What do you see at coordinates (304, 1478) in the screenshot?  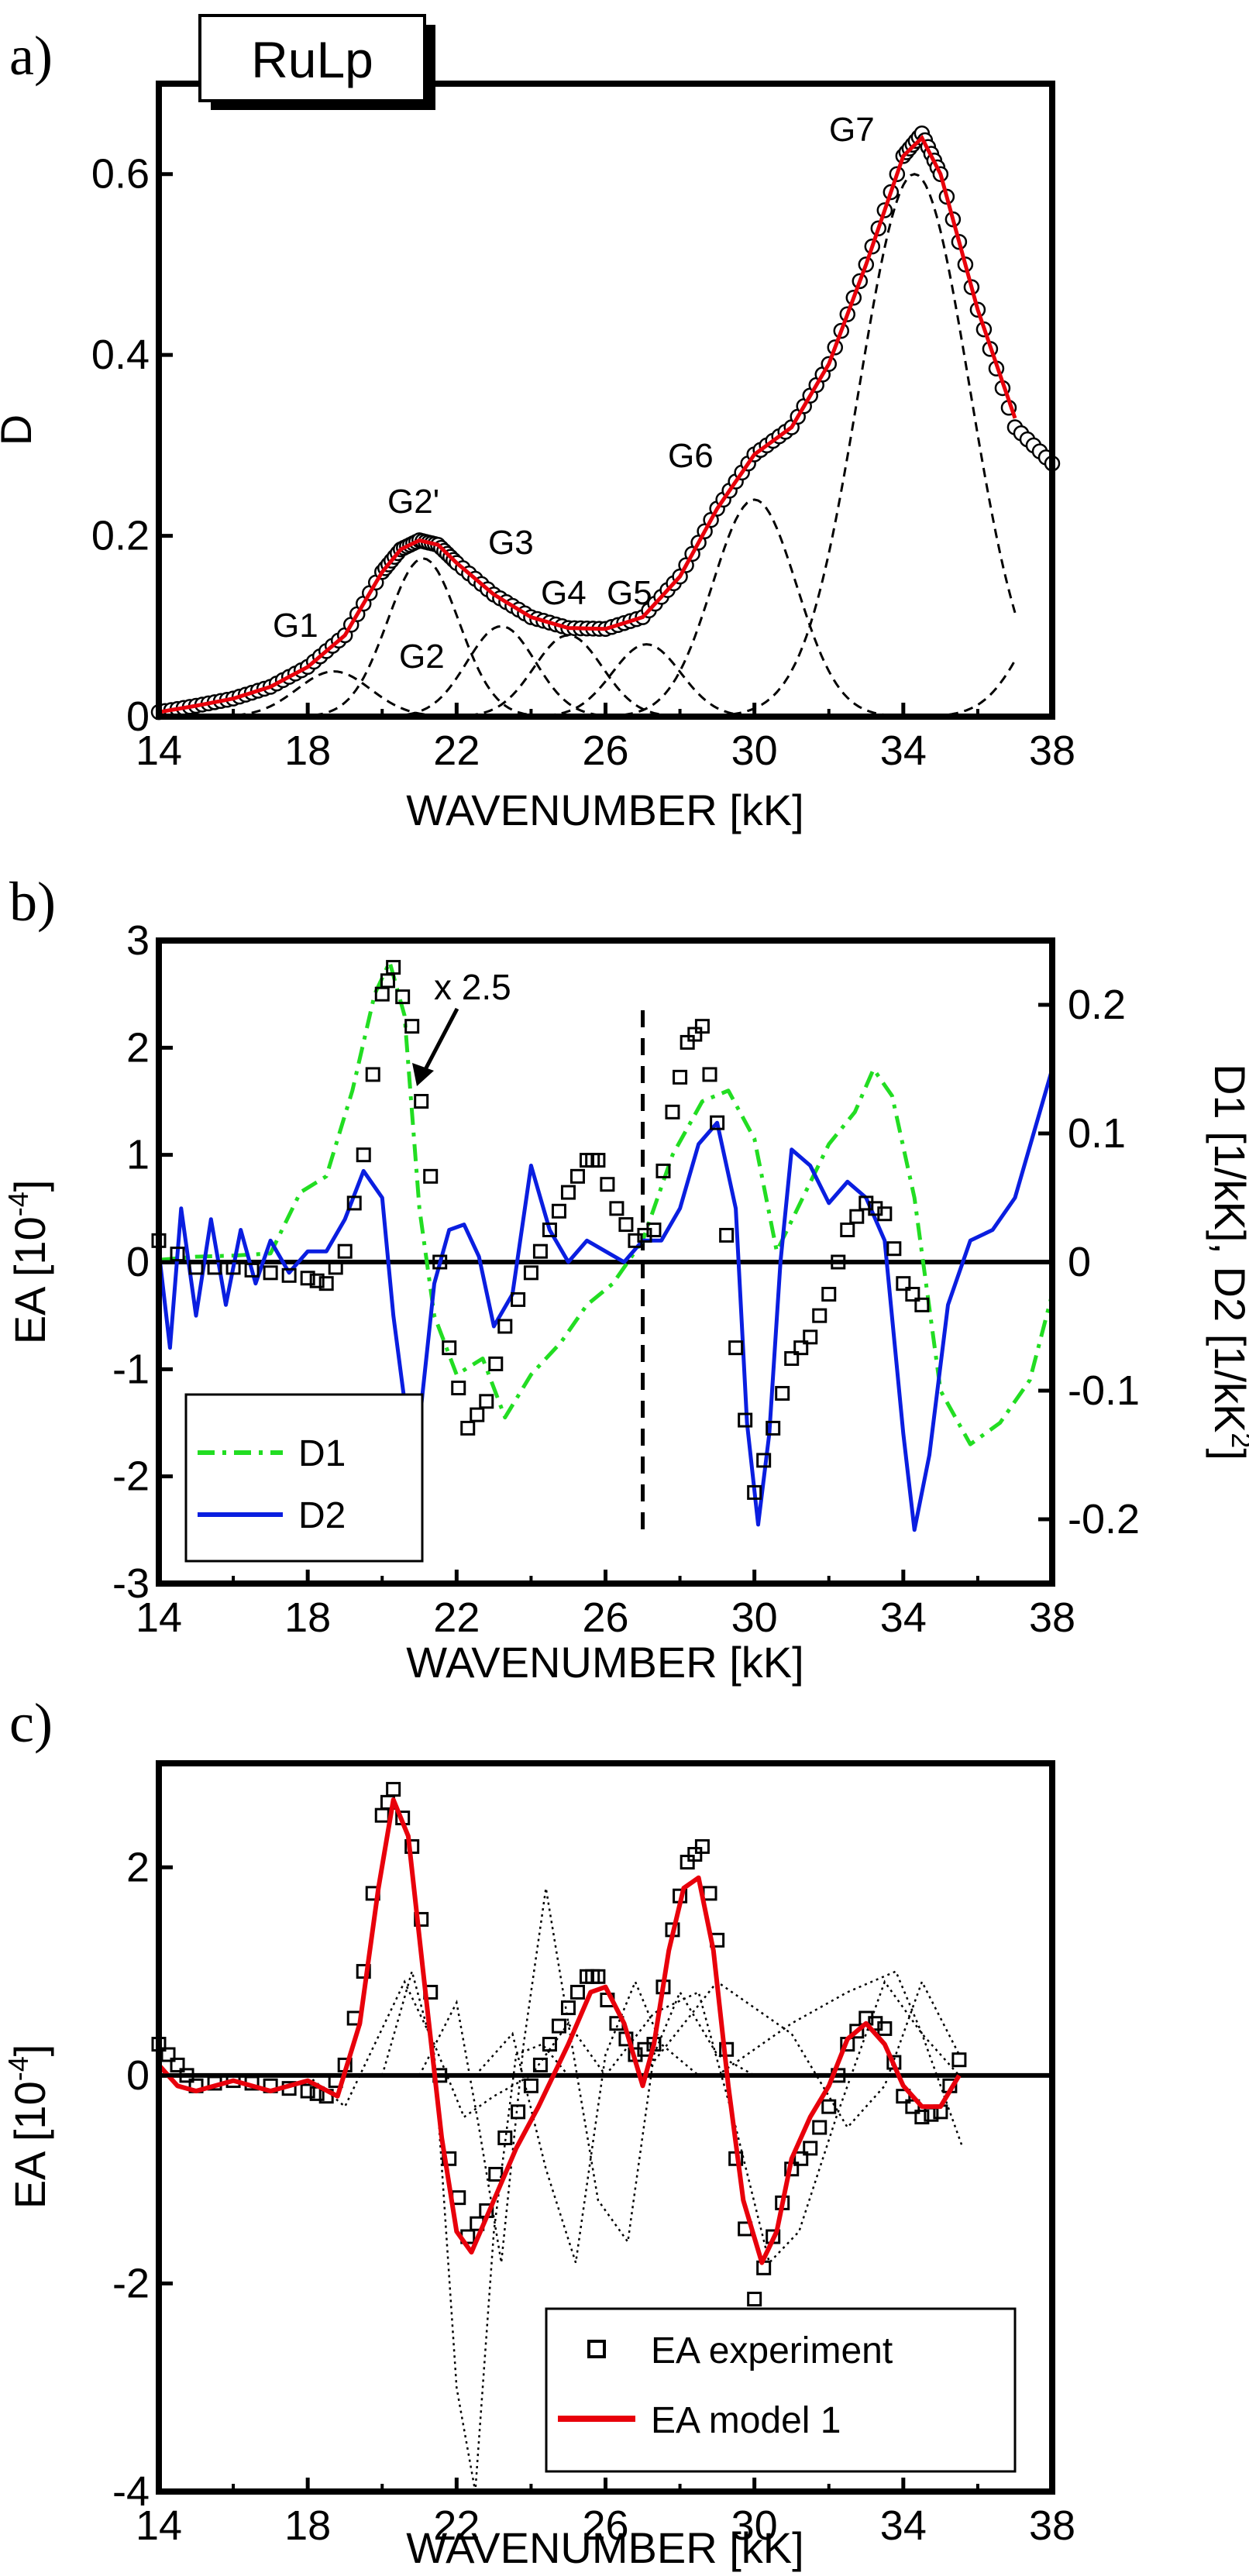 I see `legend-b` at bounding box center [304, 1478].